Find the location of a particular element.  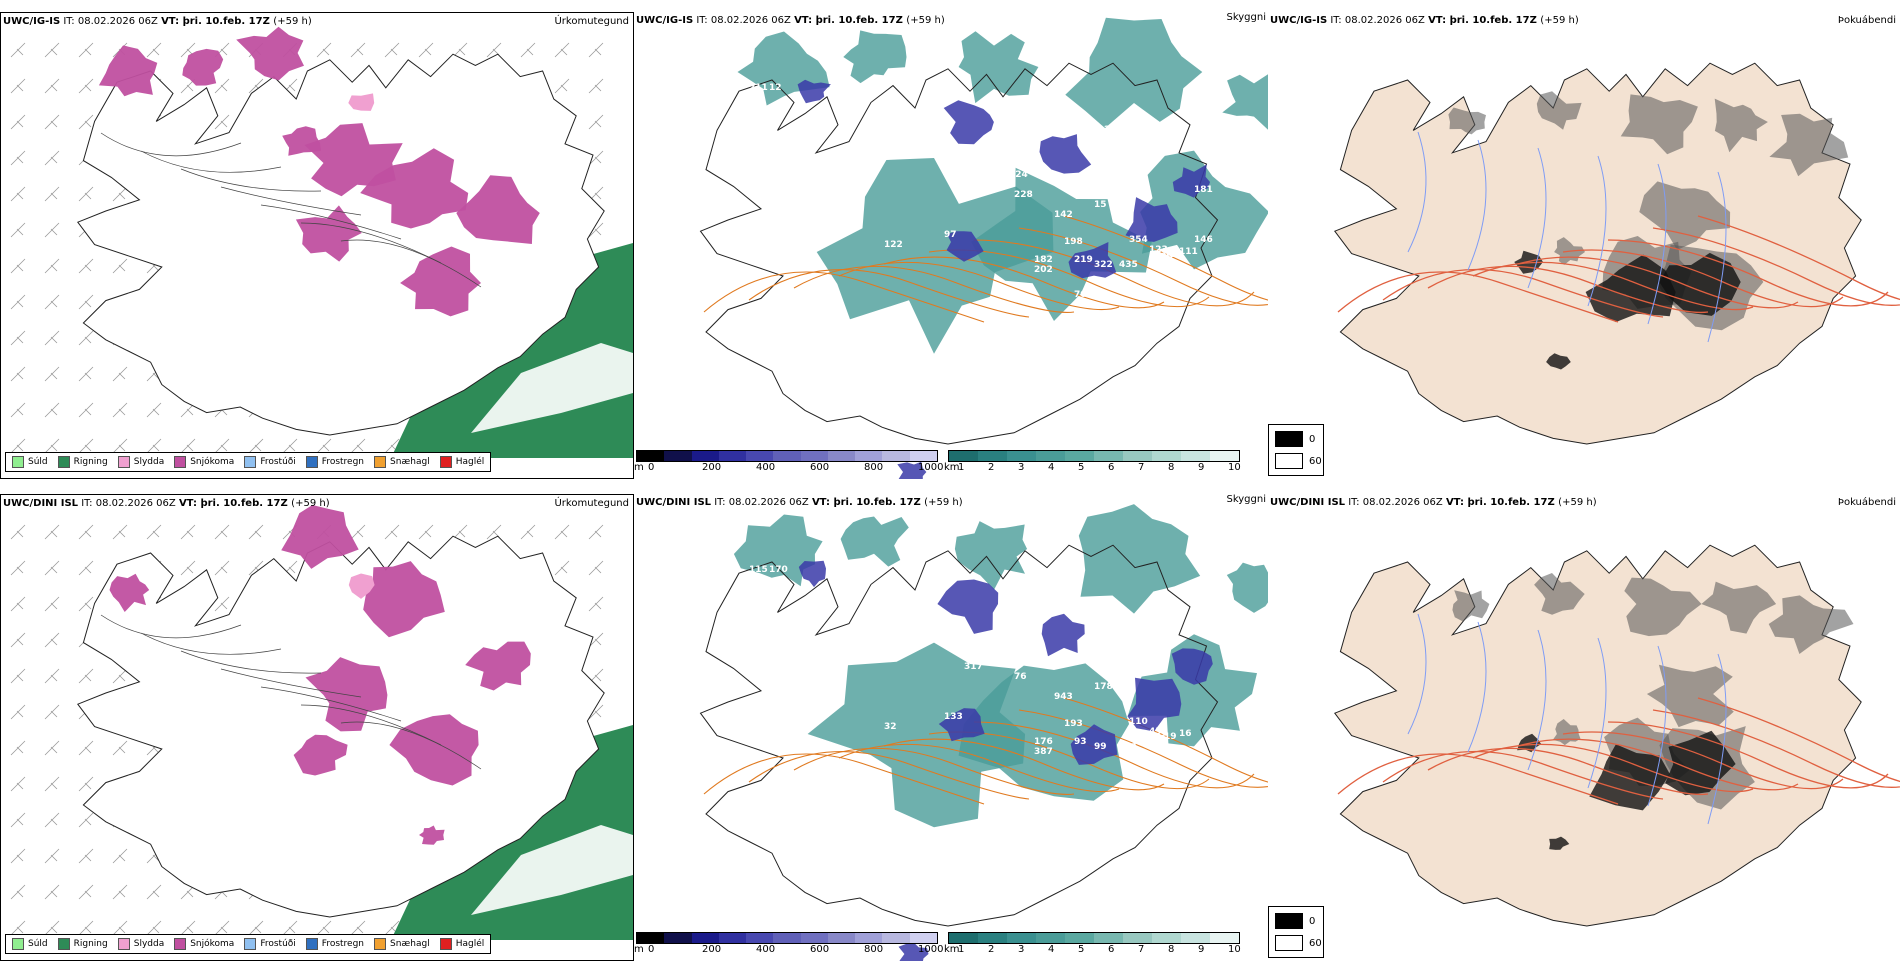

it-value: 08.02.2026 06Z is located at coordinates (752, 20).